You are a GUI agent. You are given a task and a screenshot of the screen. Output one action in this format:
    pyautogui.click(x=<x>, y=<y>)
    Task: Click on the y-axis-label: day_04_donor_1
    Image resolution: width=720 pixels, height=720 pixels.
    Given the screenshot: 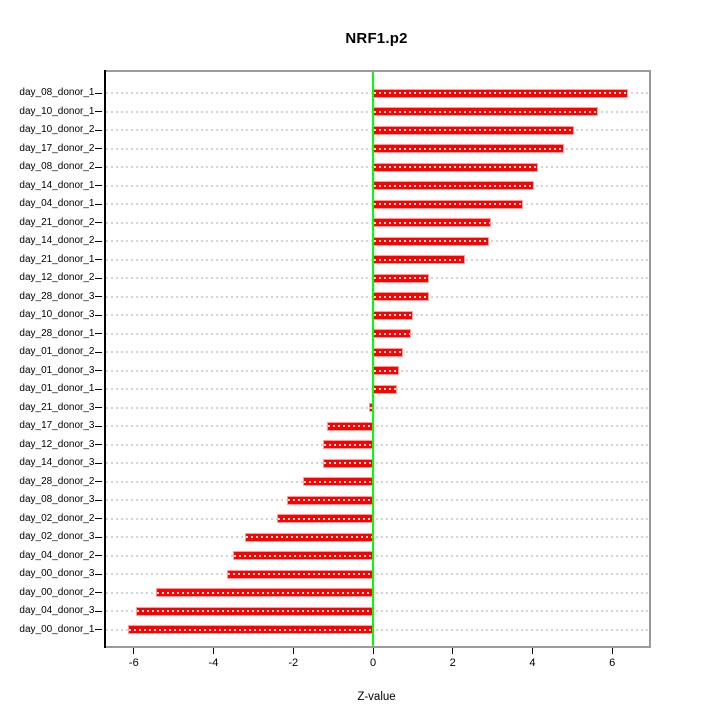 What is the action you would take?
    pyautogui.click(x=57, y=203)
    